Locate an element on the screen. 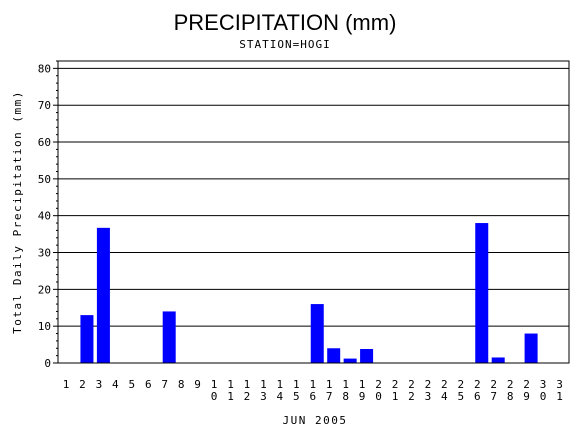  y-tick-label: 40 is located at coordinates (44, 216).